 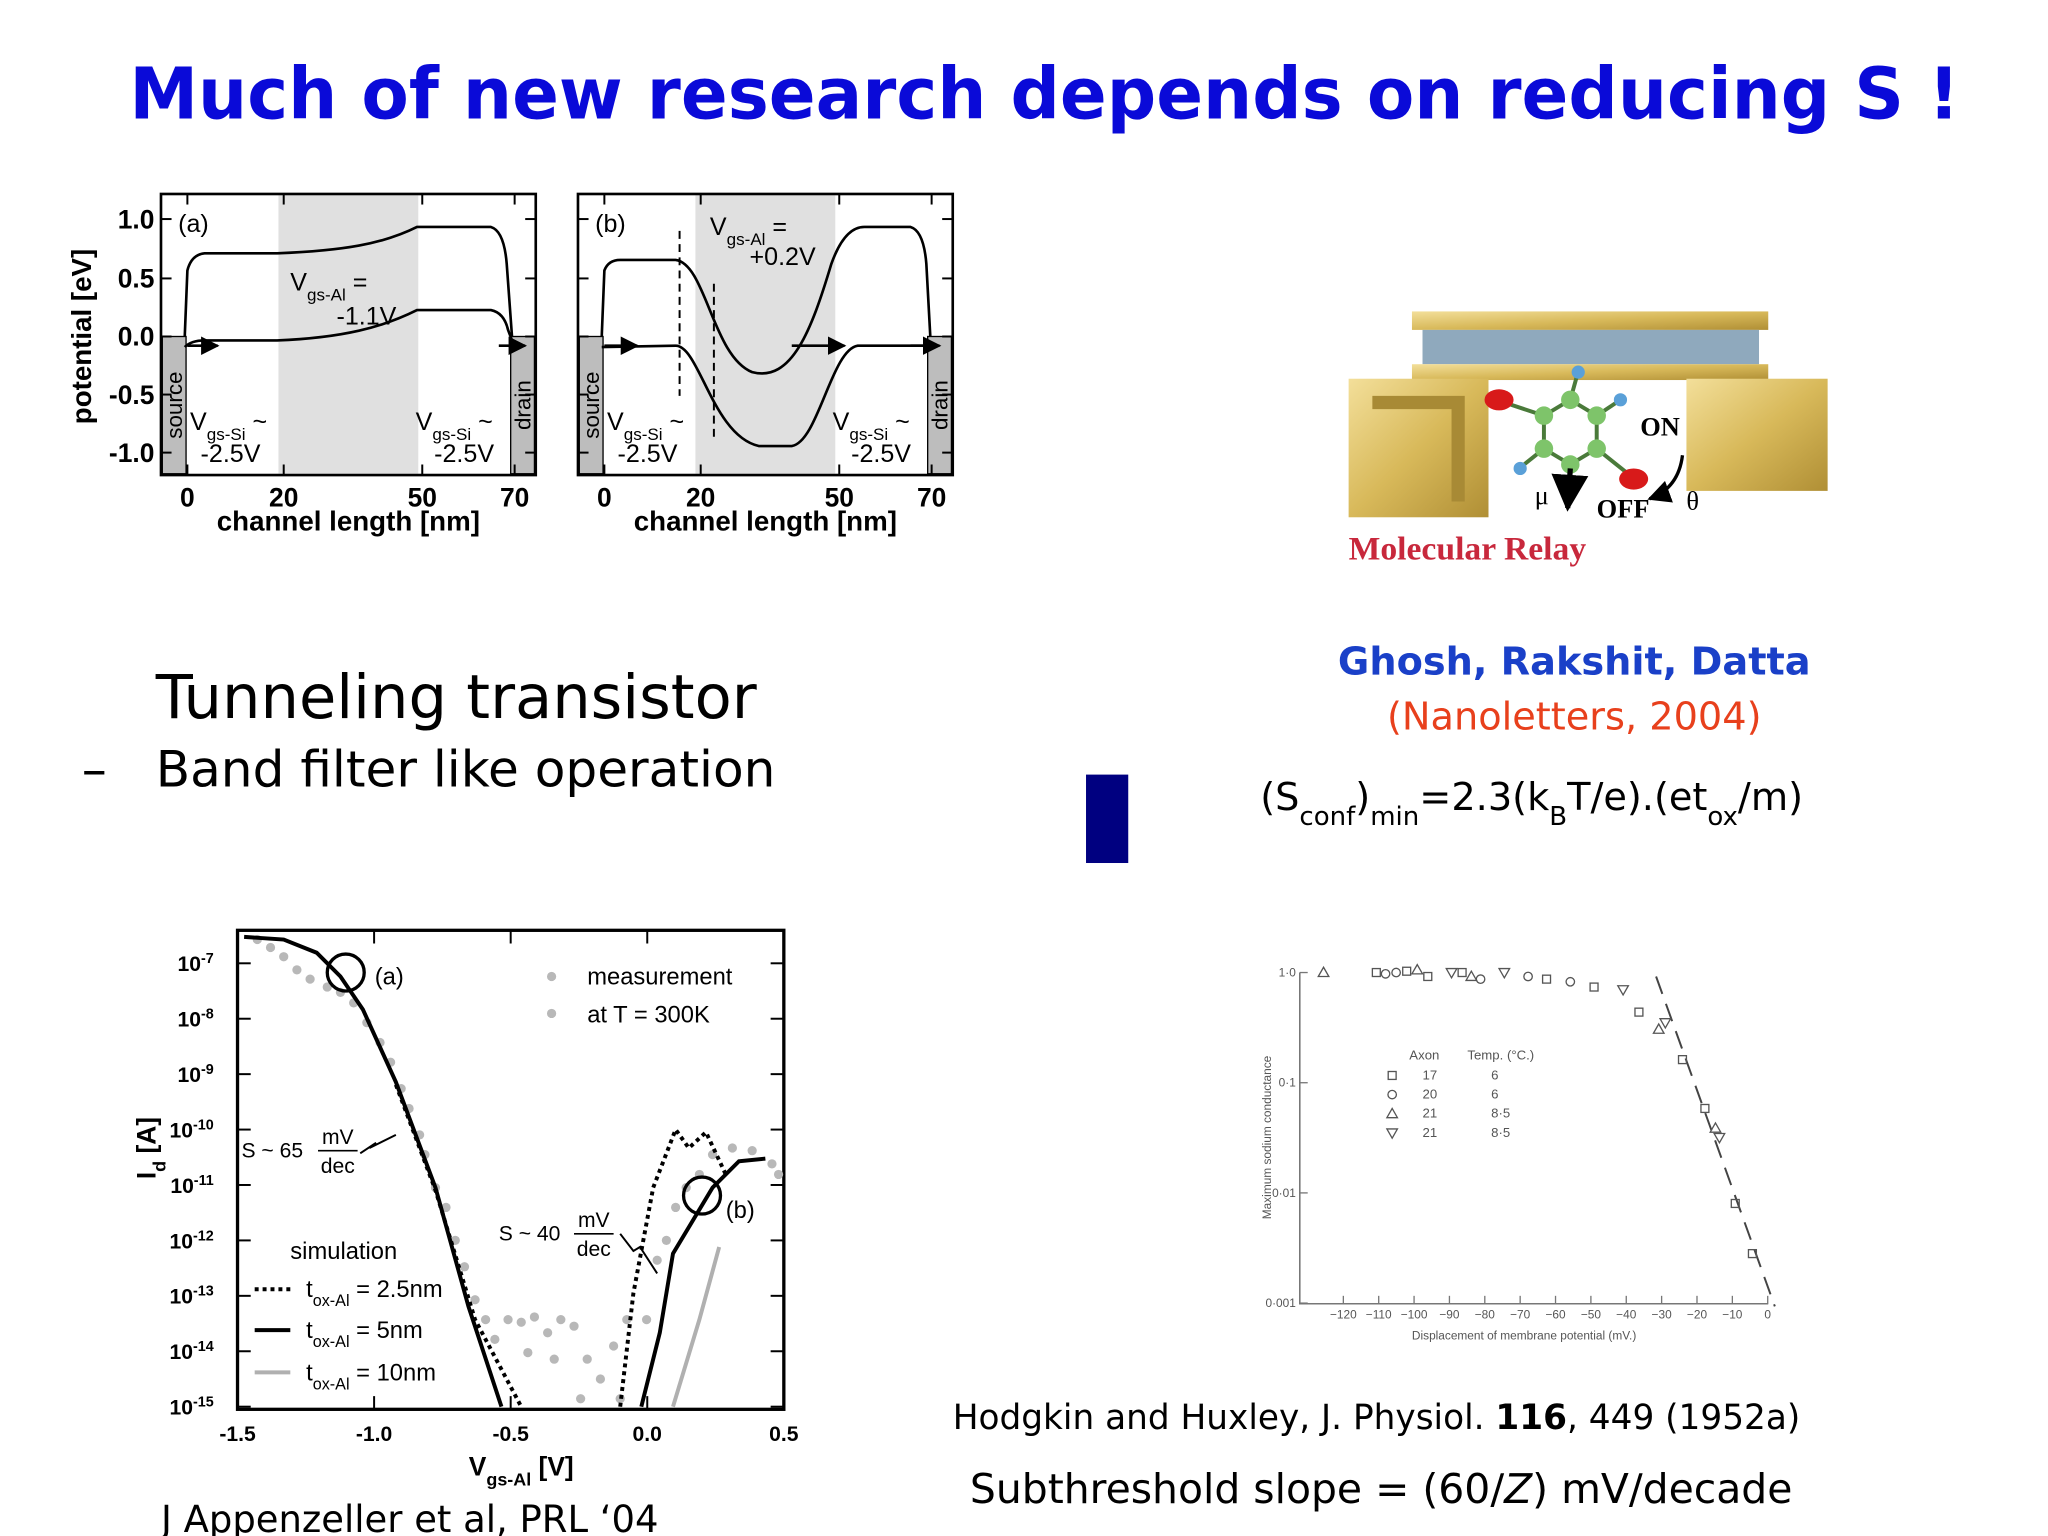 I want to click on y-axis-label: potential [eV], so click(x=81, y=336).